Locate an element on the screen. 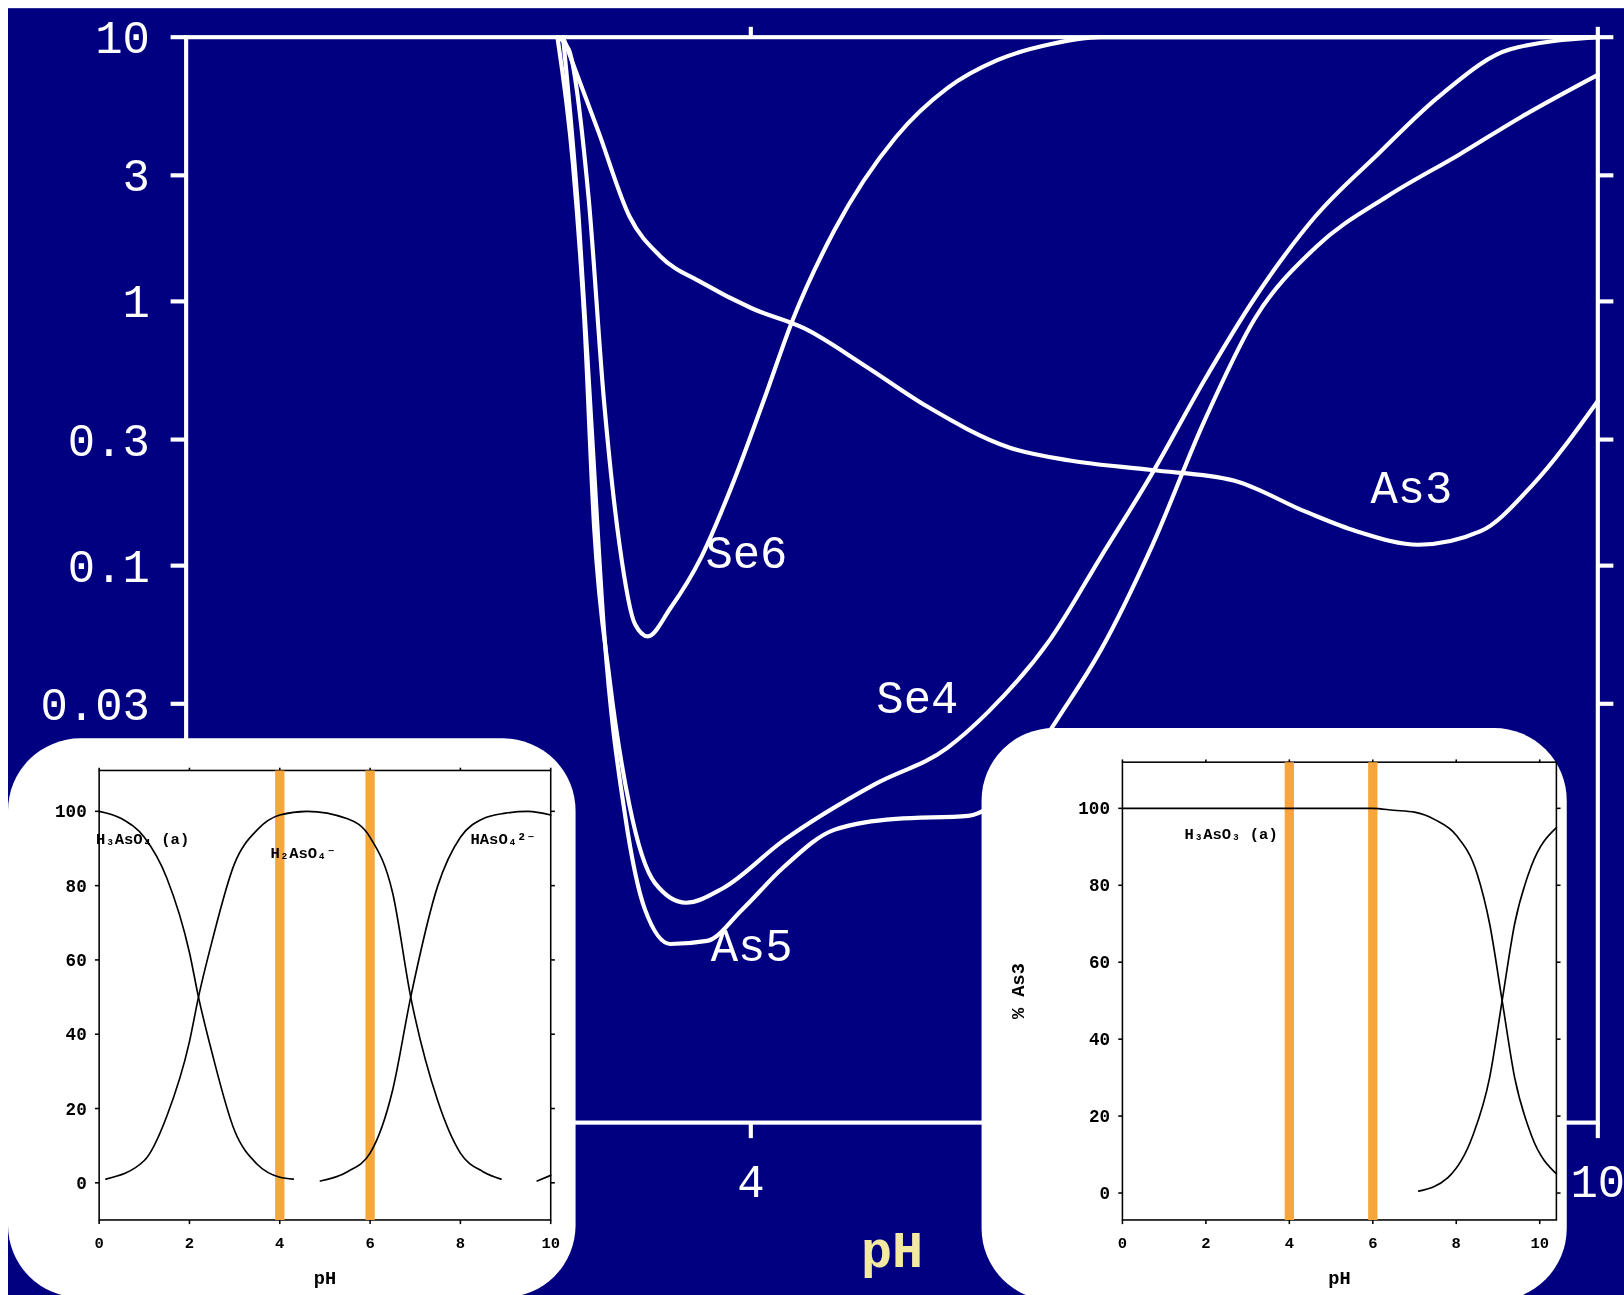  y-tick-label: 0.3 is located at coordinates (108, 443).